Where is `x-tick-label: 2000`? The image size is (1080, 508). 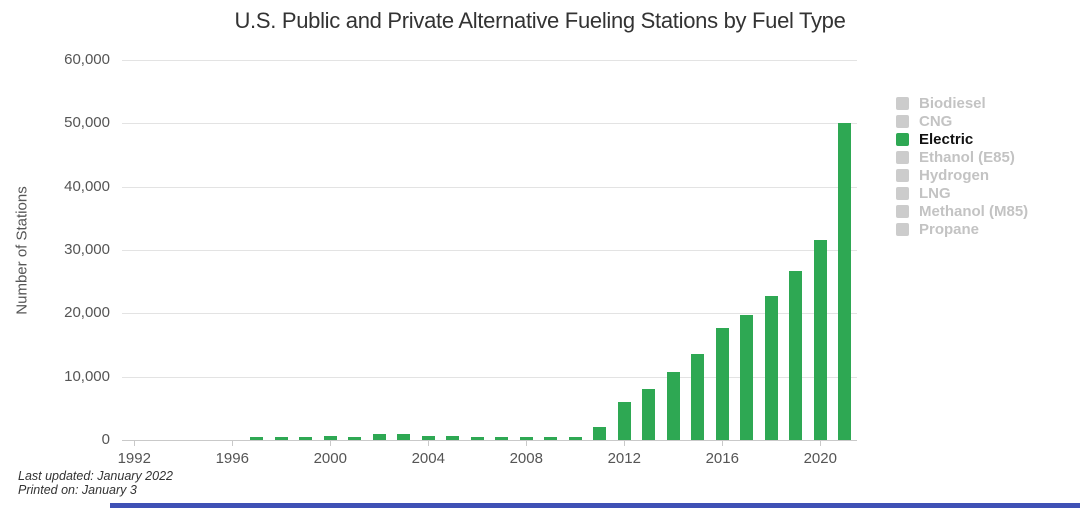 x-tick-label: 2000 is located at coordinates (330, 458).